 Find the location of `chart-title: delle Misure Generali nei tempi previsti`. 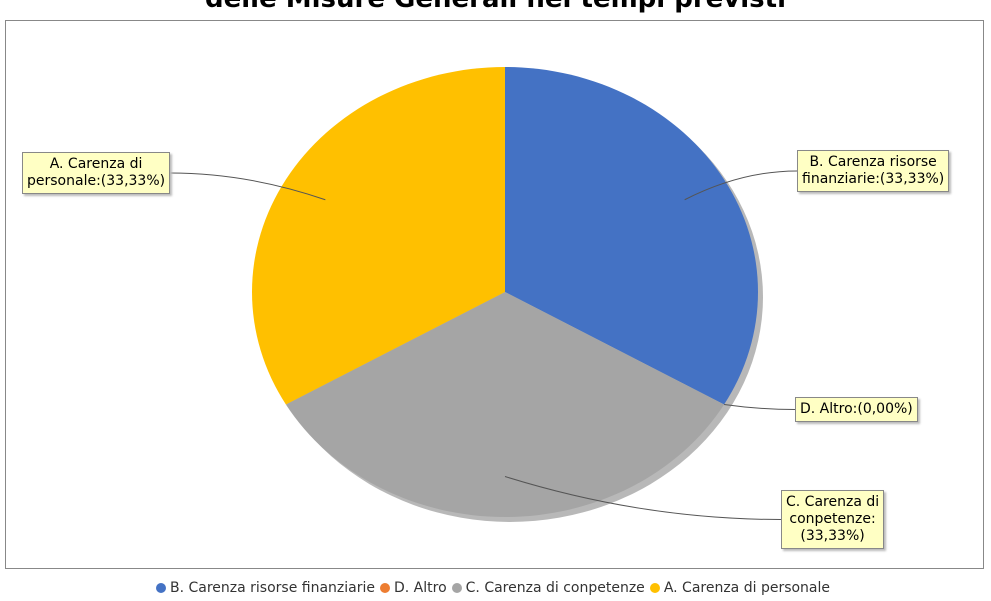

chart-title: delle Misure Generali nei tempi previsti is located at coordinates (495, 7).